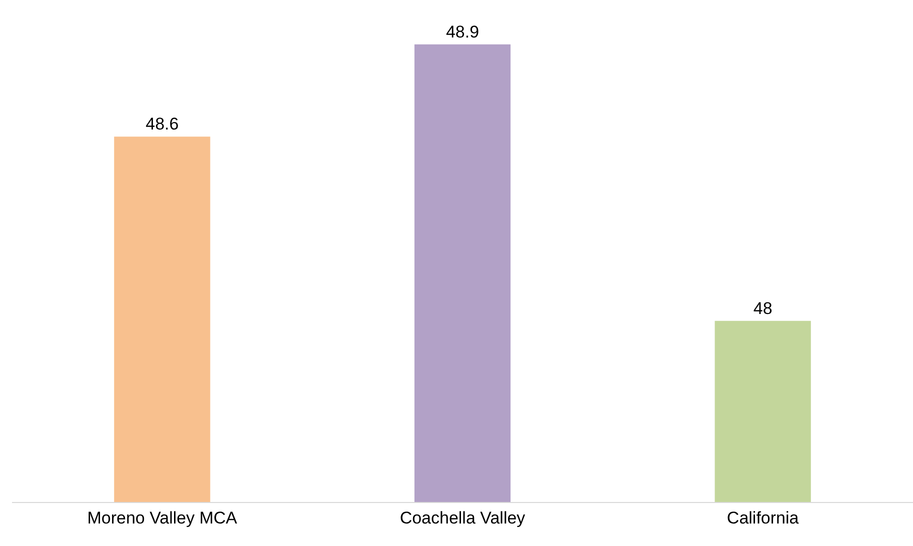 This screenshot has width=913, height=546. Describe the element at coordinates (463, 518) in the screenshot. I see `x-tick-label: Coachella Valley` at that location.